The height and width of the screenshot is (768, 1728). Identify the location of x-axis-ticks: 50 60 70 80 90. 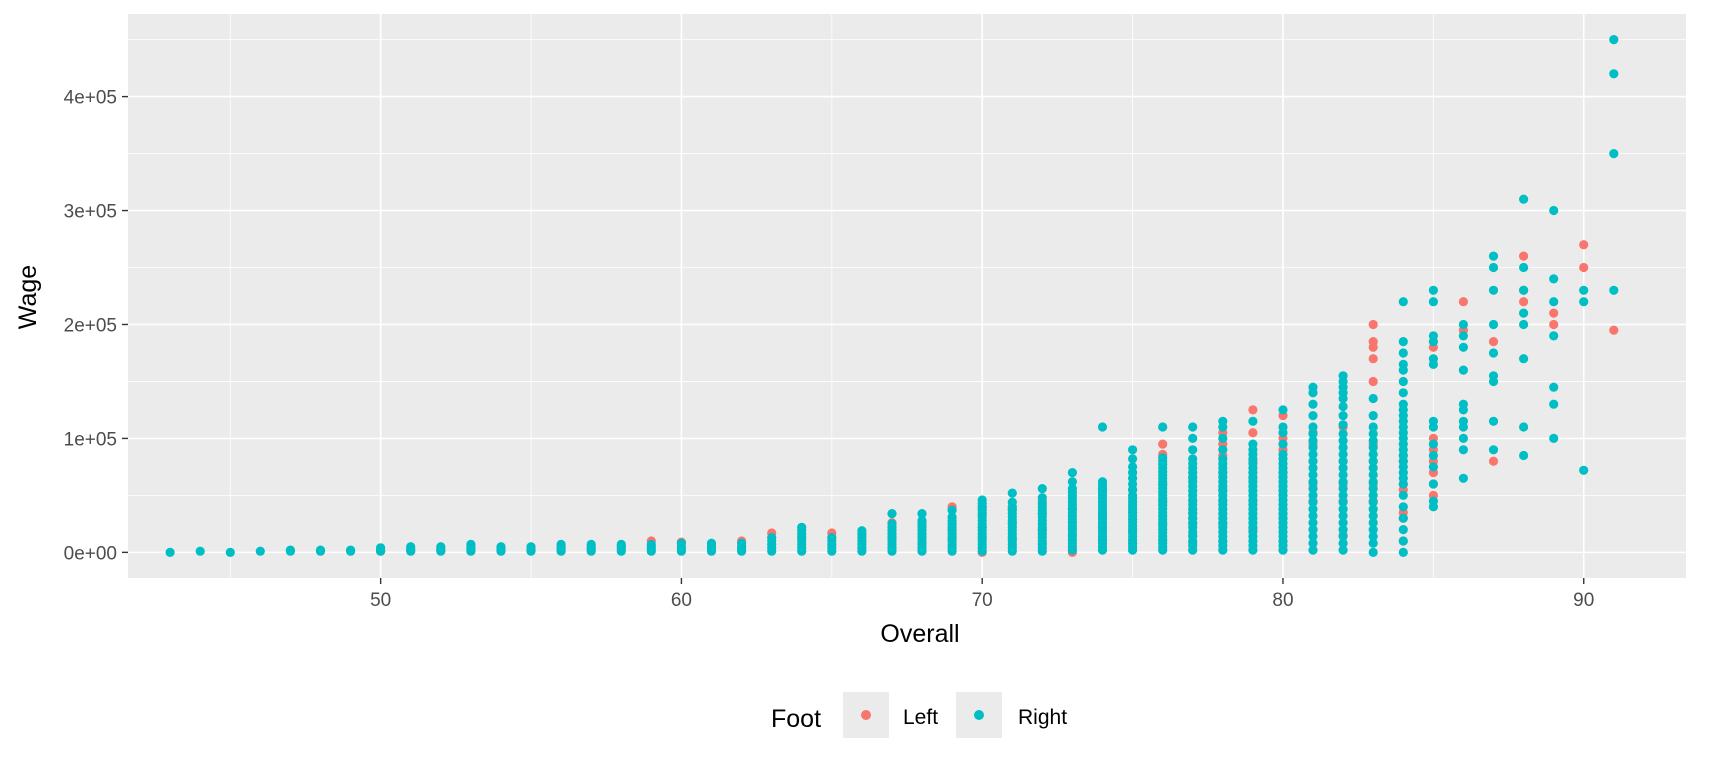
(982, 594).